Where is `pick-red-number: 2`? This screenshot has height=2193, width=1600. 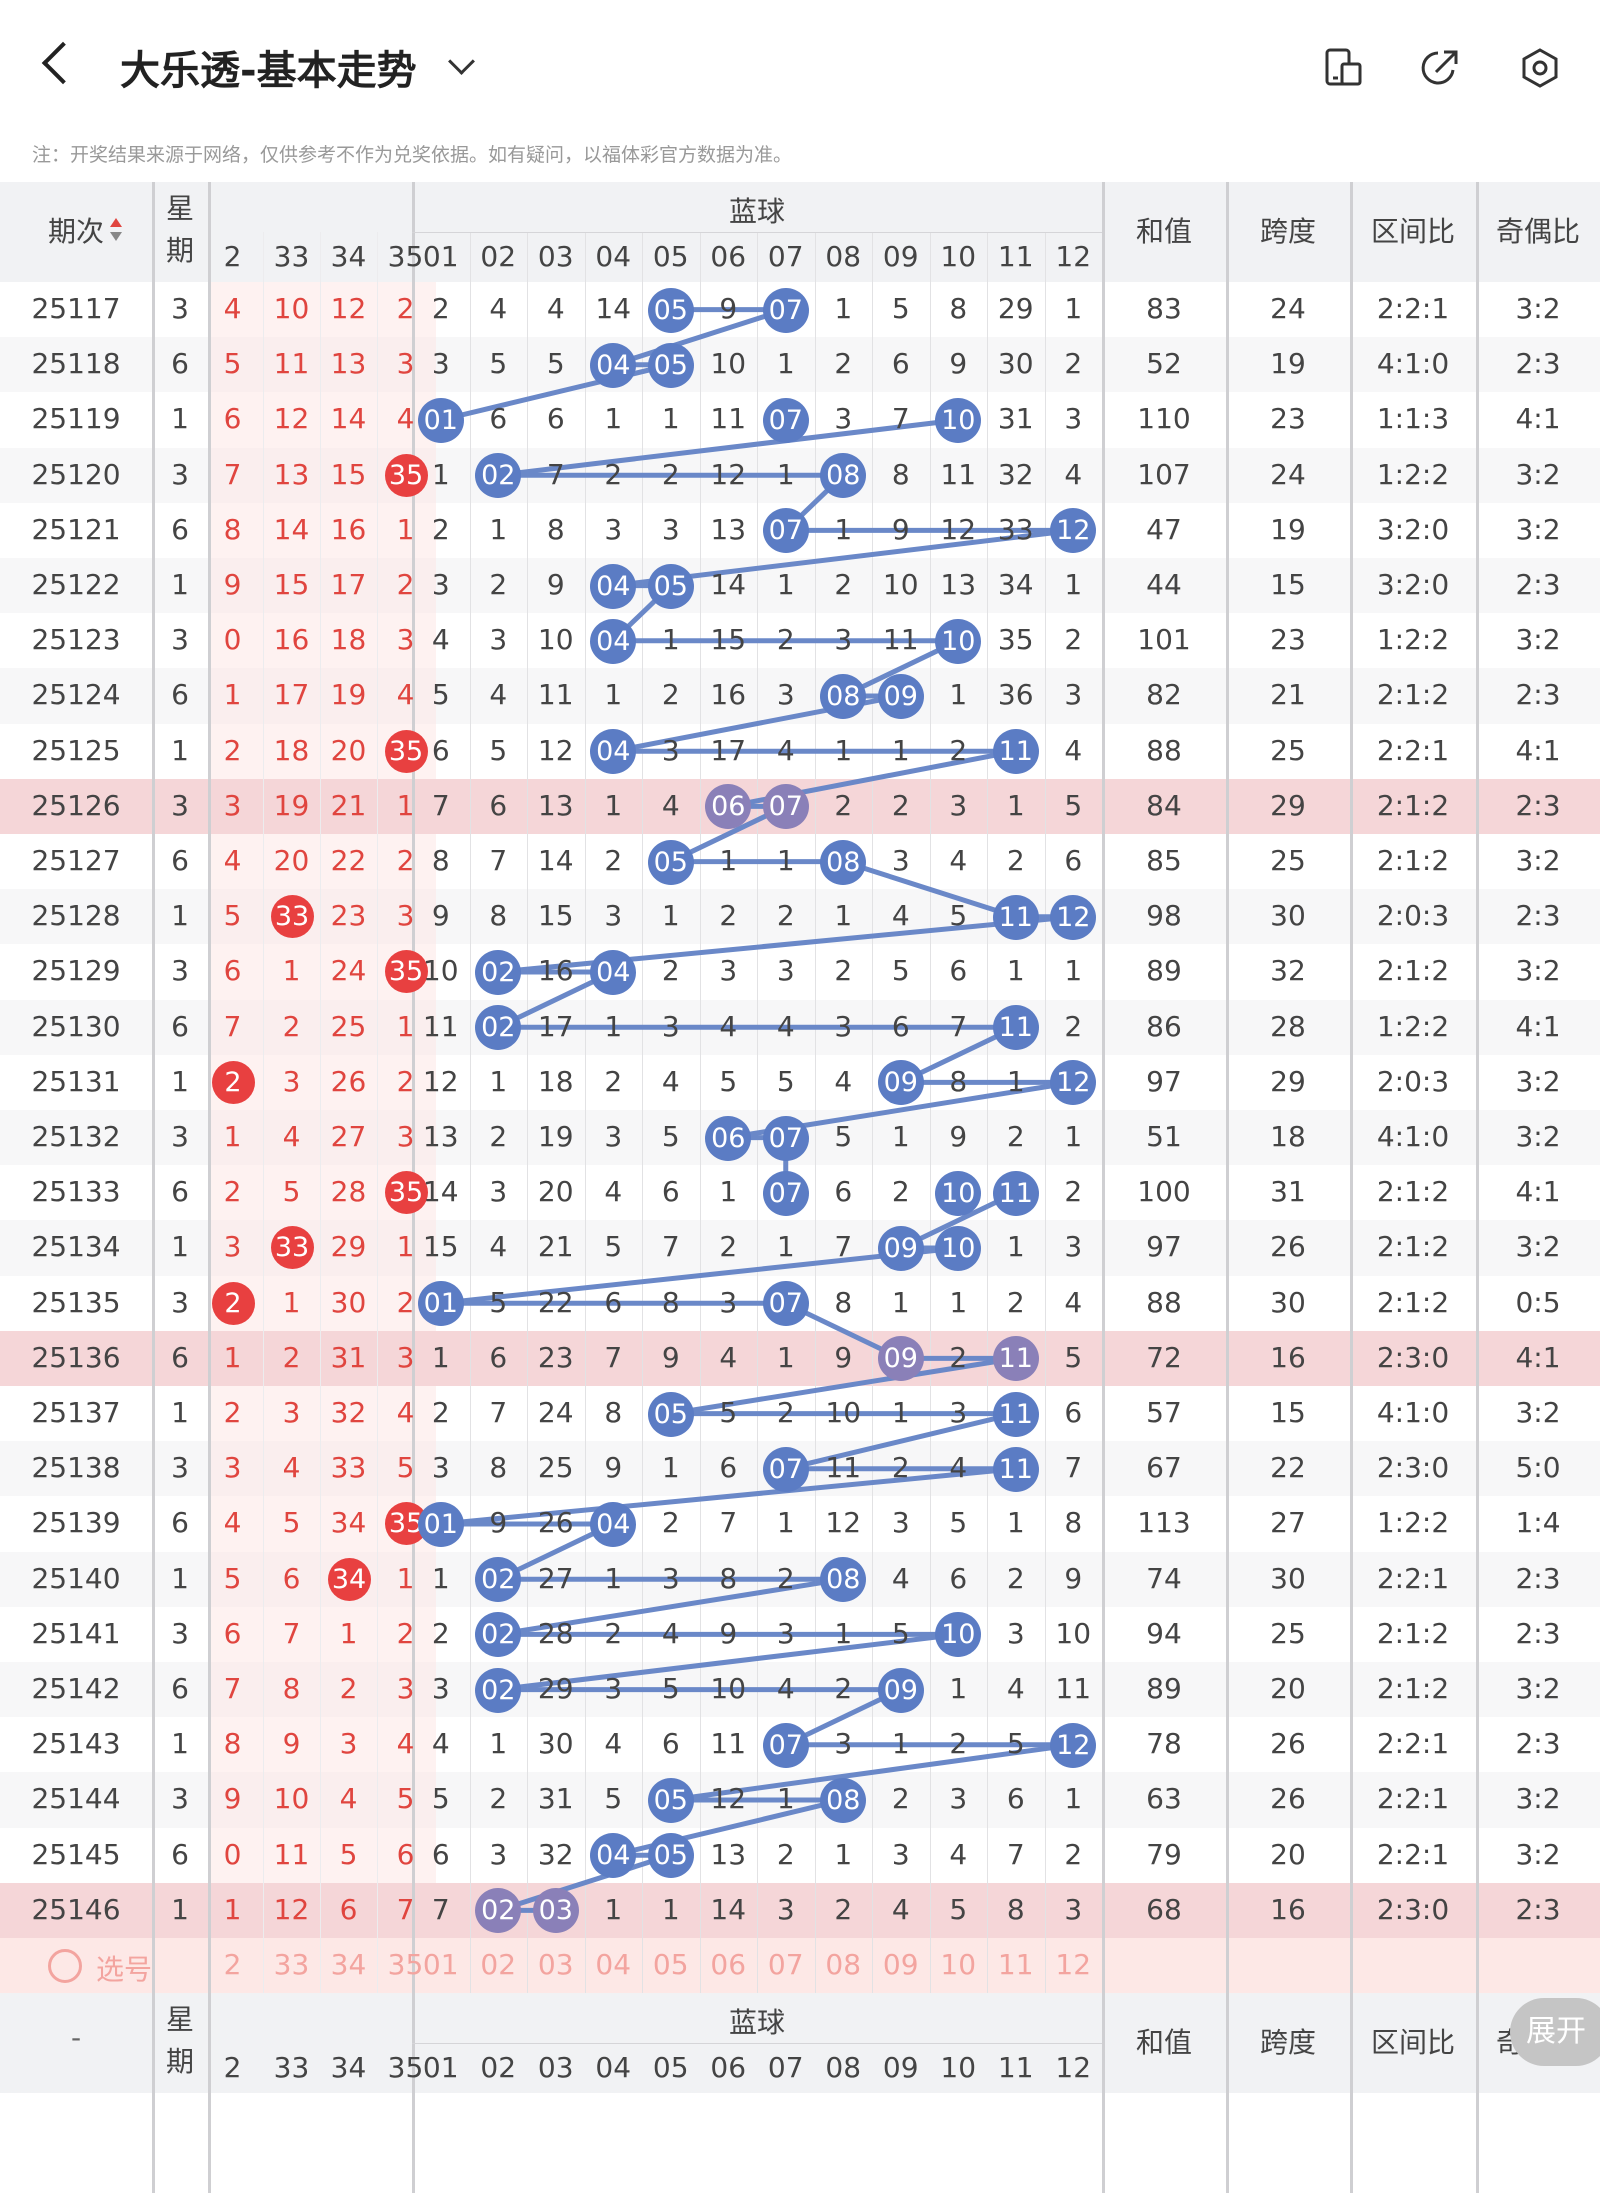
pick-red-number: 2 is located at coordinates (232, 1964).